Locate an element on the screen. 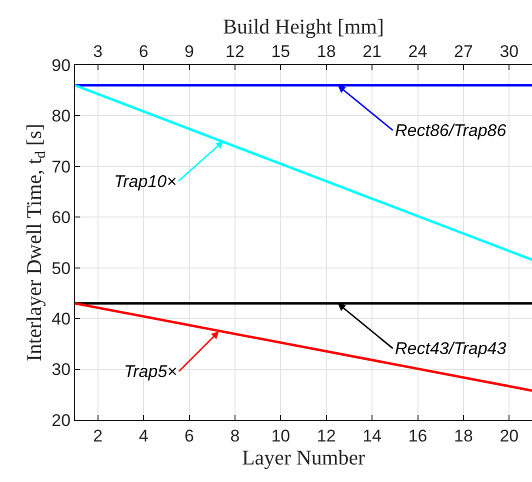 Image resolution: width=532 pixels, height=482 pixels. y-tick-label: 60 is located at coordinates (61, 218).